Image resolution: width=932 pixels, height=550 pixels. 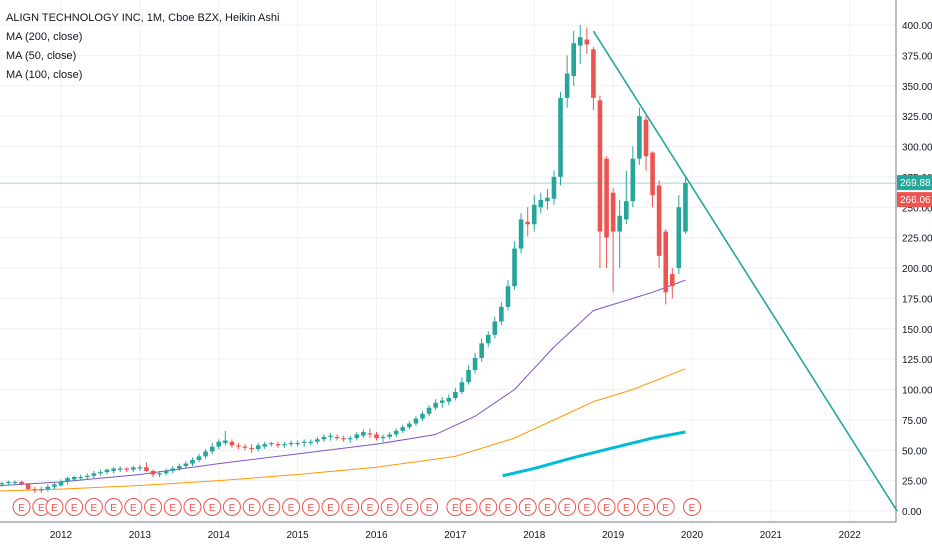 What do you see at coordinates (44, 37) in the screenshot?
I see `ma200-legend: MA (200, close)` at bounding box center [44, 37].